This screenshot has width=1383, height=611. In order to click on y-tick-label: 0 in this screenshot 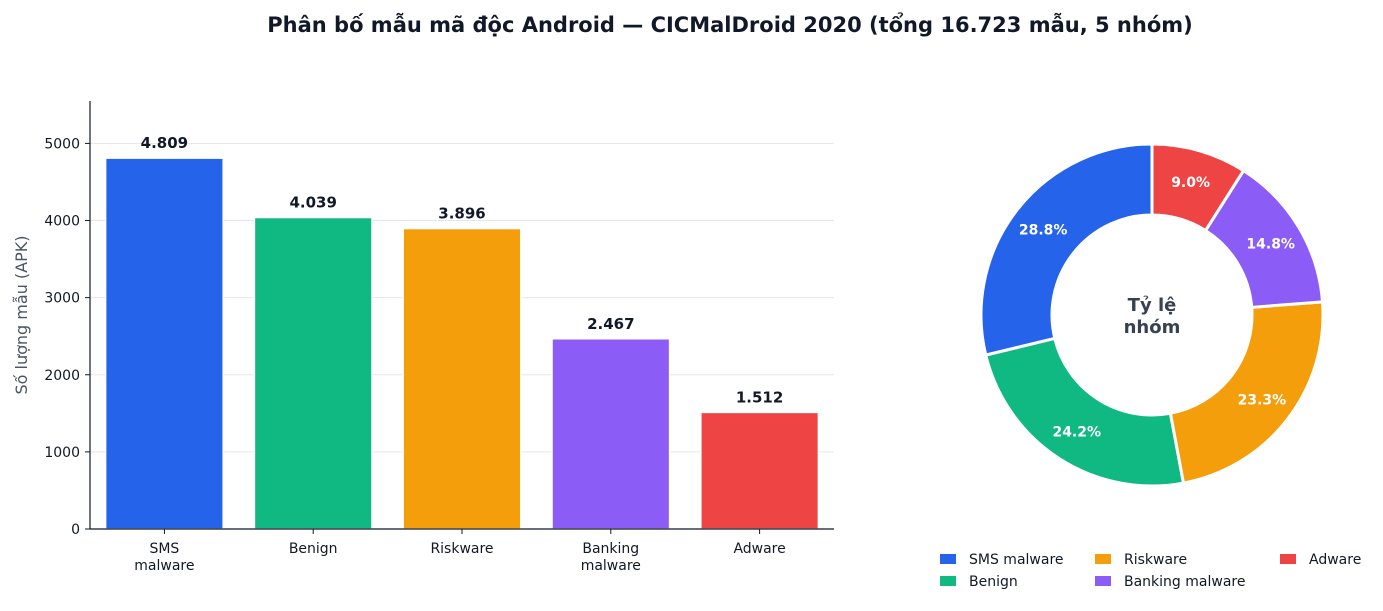, I will do `click(75, 530)`.